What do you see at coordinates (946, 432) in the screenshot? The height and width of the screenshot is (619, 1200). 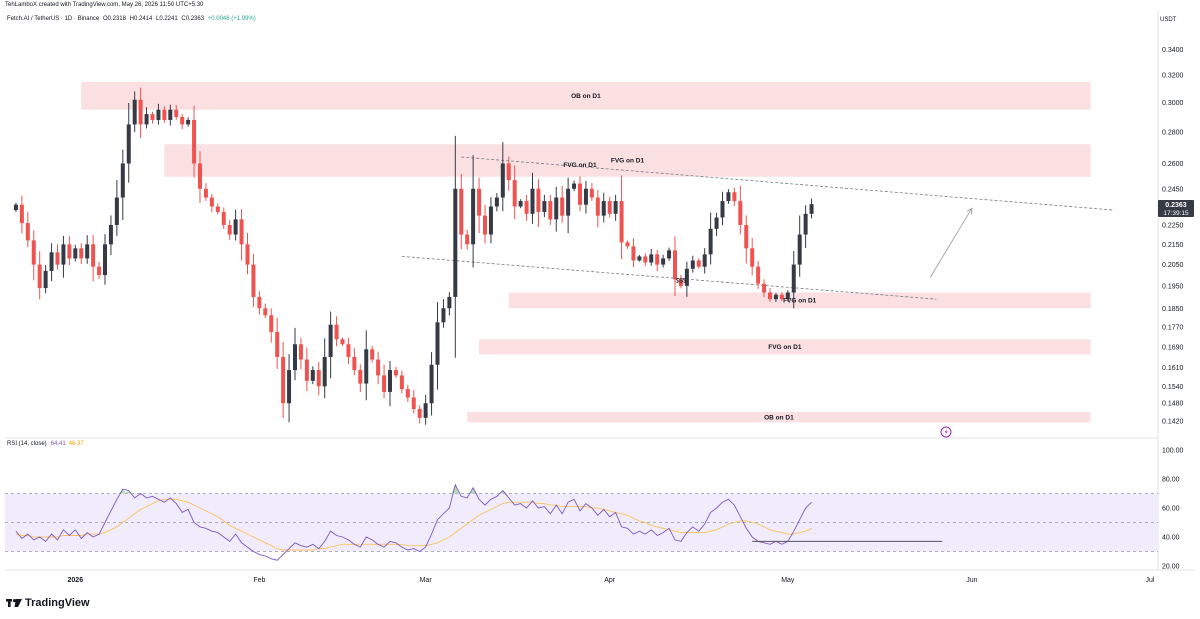 I see `flash-icon` at bounding box center [946, 432].